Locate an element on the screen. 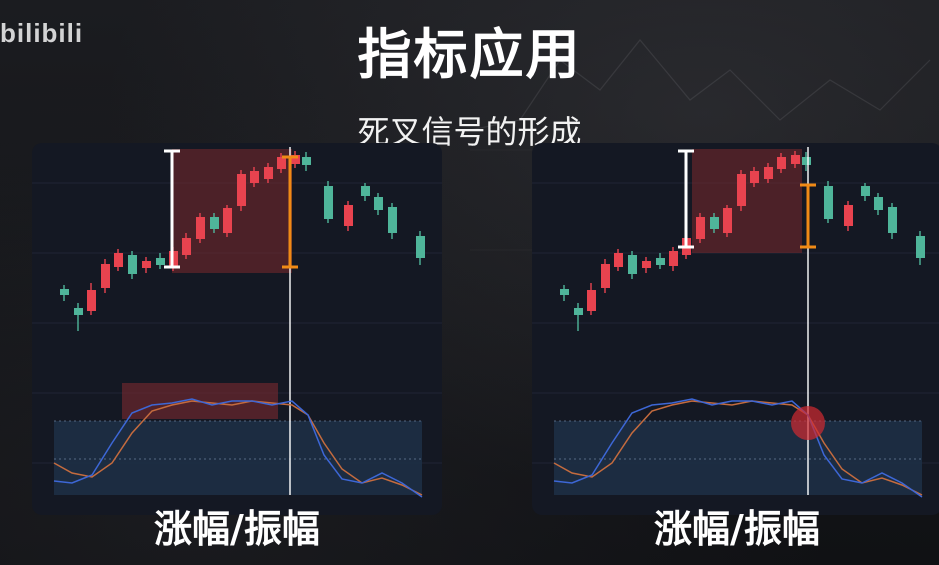 The width and height of the screenshot is (939, 565). death-cross-marker is located at coordinates (808, 423).